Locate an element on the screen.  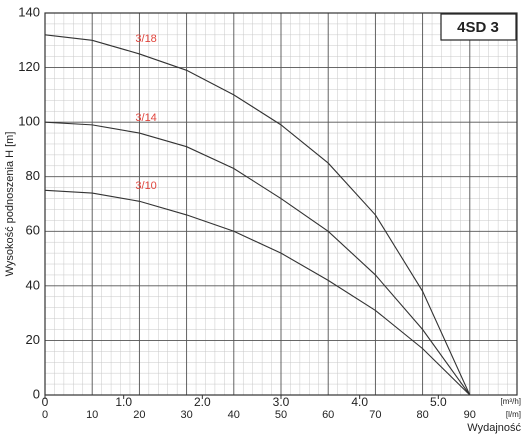
x-tick-label: 40 is located at coordinates (234, 415).